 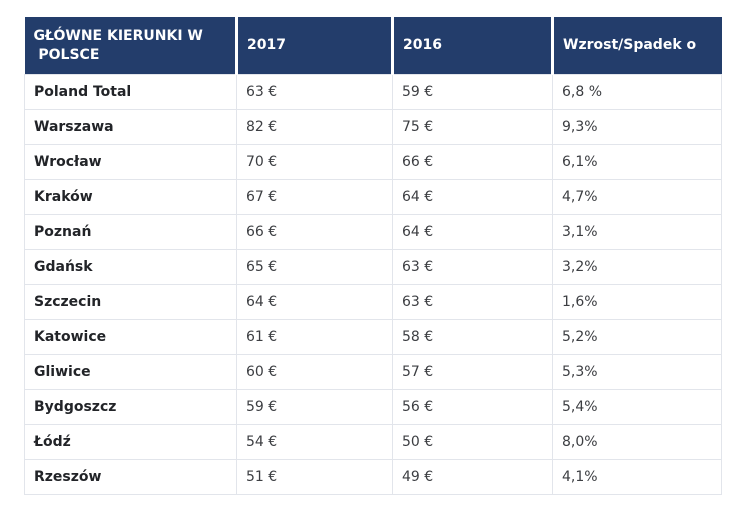 I want to click on table-row: Wrocław 70 € 66 € 6,1%, so click(x=373, y=162).